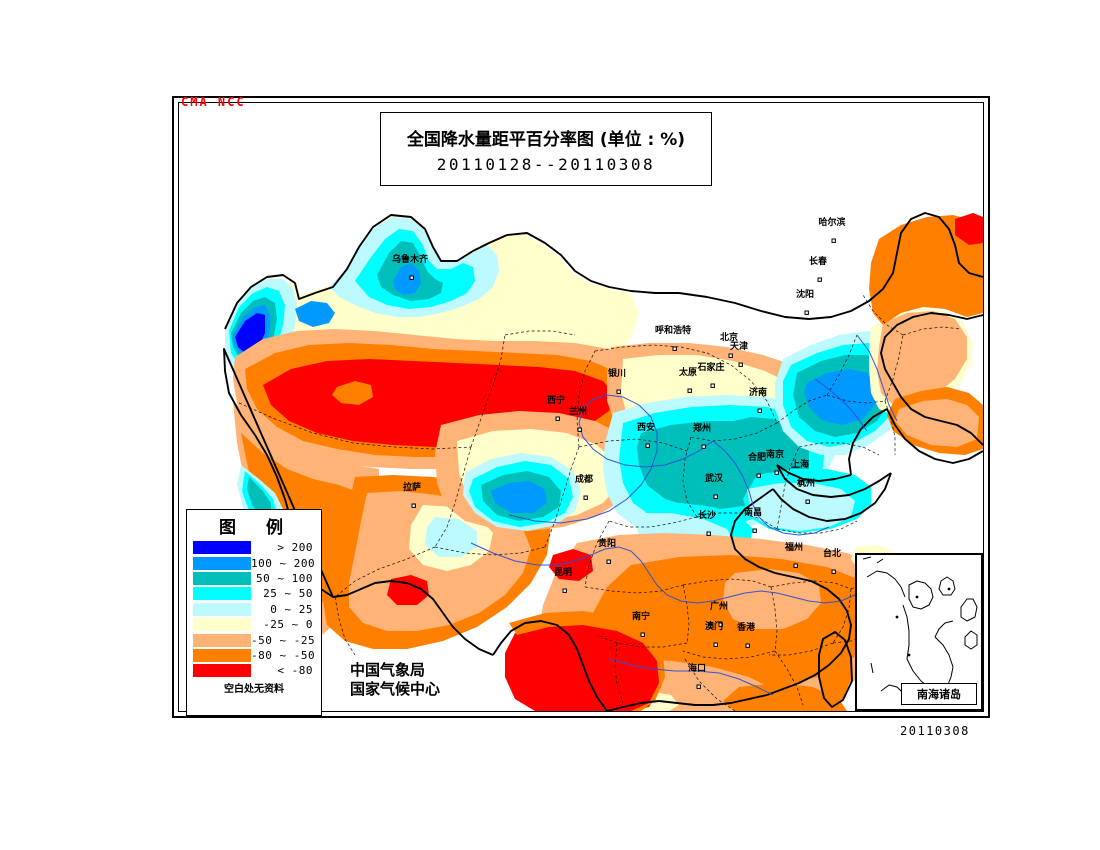 Image resolution: width=1100 pixels, height=850 pixels. I want to click on legend-label: -80 ~ -50, so click(283, 655).